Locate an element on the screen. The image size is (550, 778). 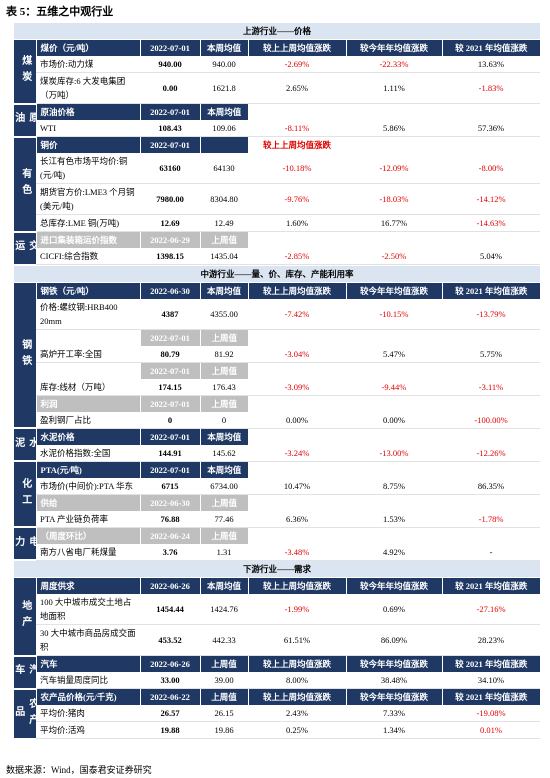
data-row: 平均价:活鸡 19.88 19.86 0.25% 1.34% 0.01% is located at coordinates (277, 730).